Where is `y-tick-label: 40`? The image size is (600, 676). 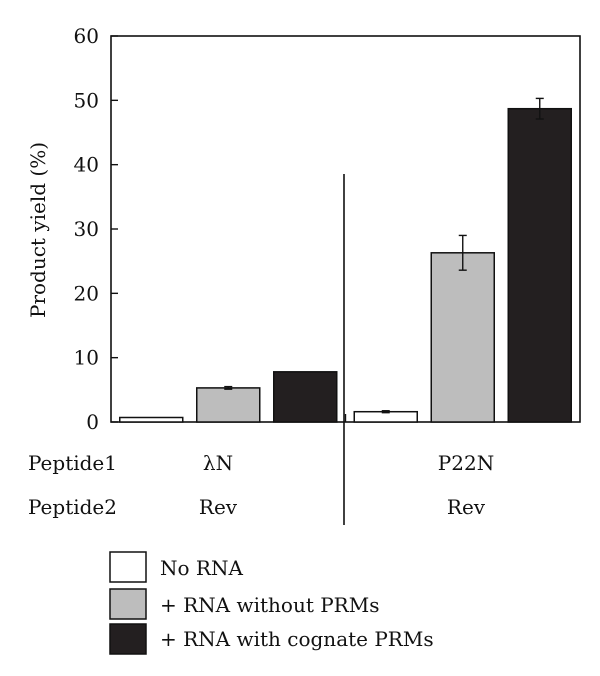
y-tick-label: 40 is located at coordinates (86, 165).